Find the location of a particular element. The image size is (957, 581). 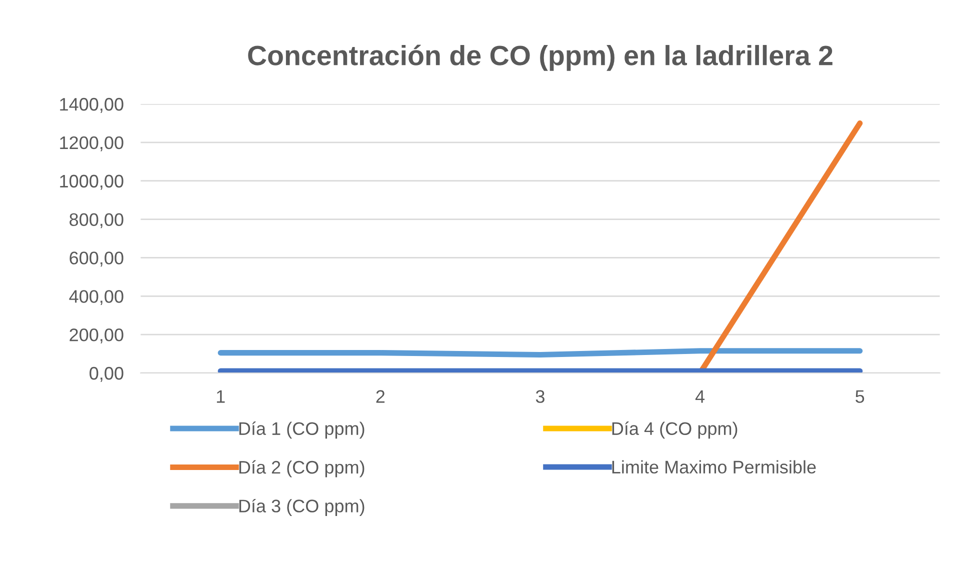

y-tick-label: 600,00 is located at coordinates (97, 259).